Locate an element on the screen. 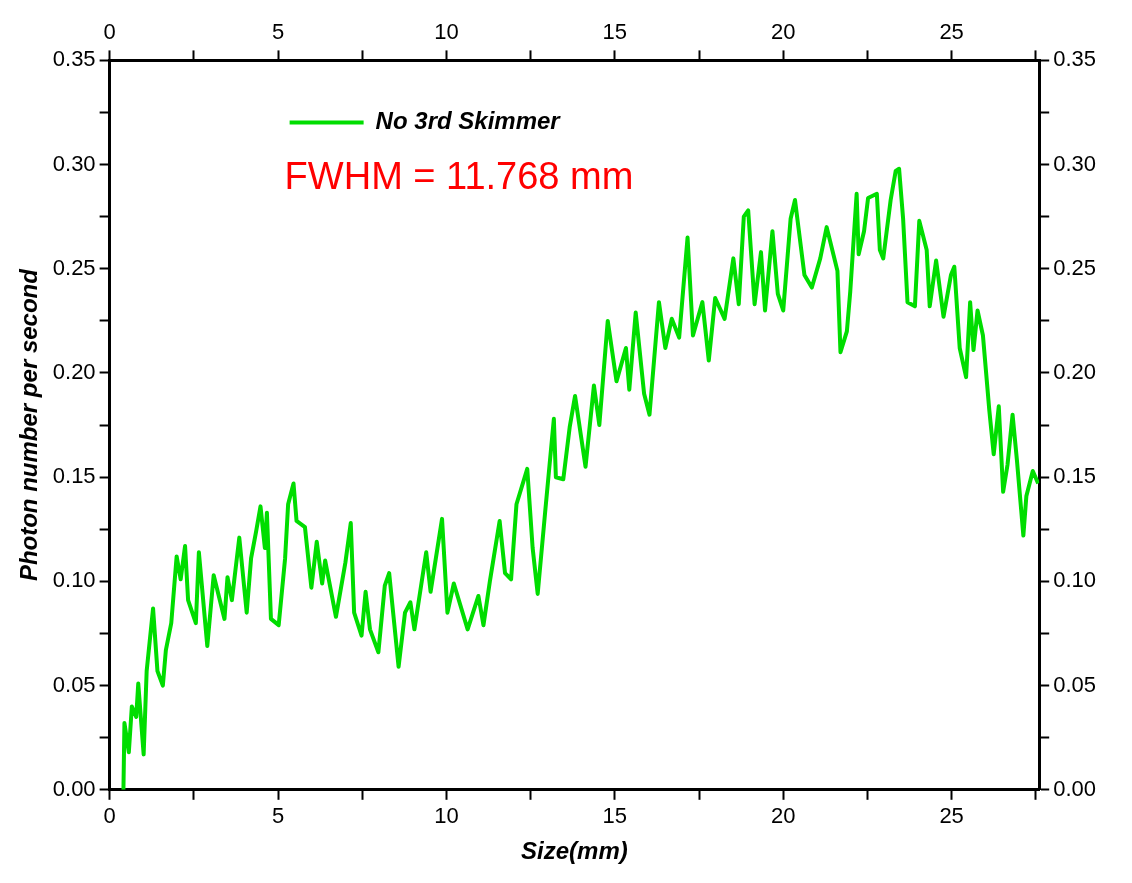 The height and width of the screenshot is (883, 1132). y-tick-label: 0.25 is located at coordinates (74, 267).